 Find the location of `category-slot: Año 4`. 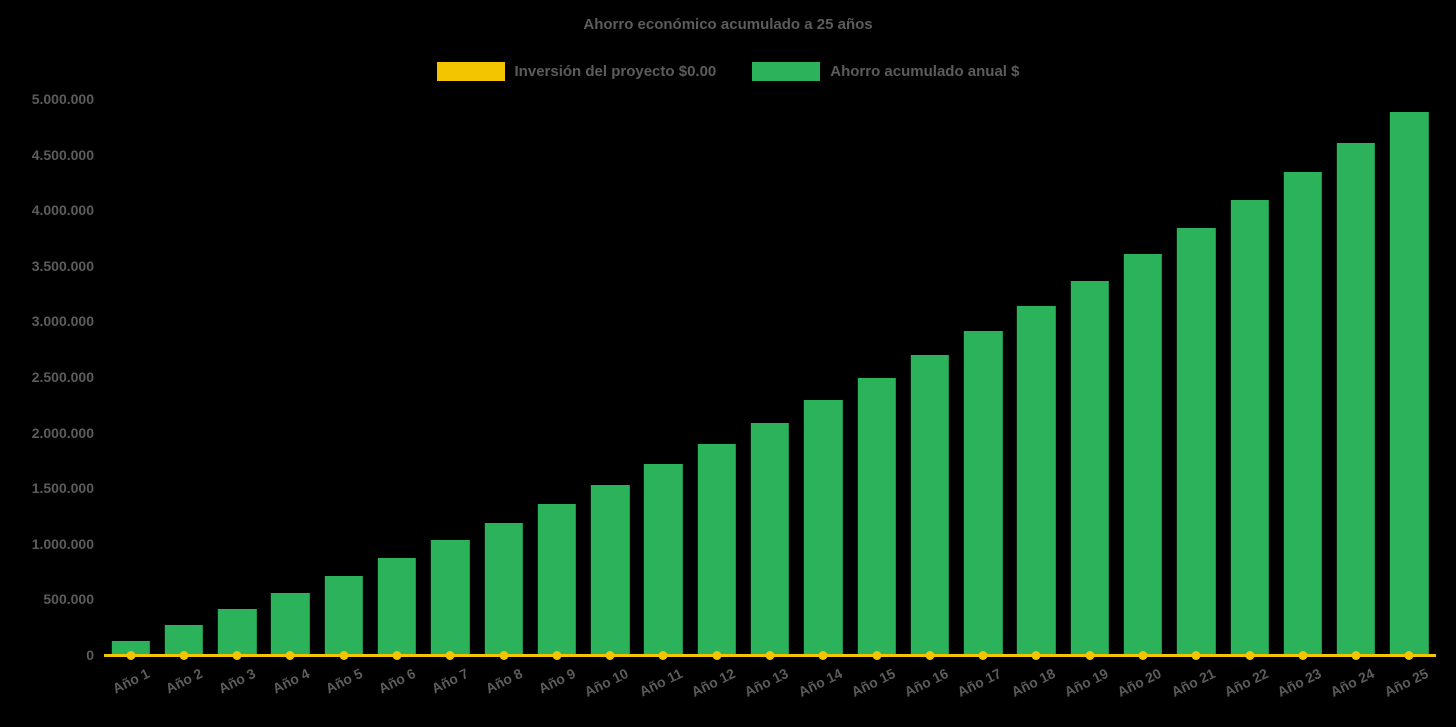

category-slot: Año 4 is located at coordinates (290, 397).